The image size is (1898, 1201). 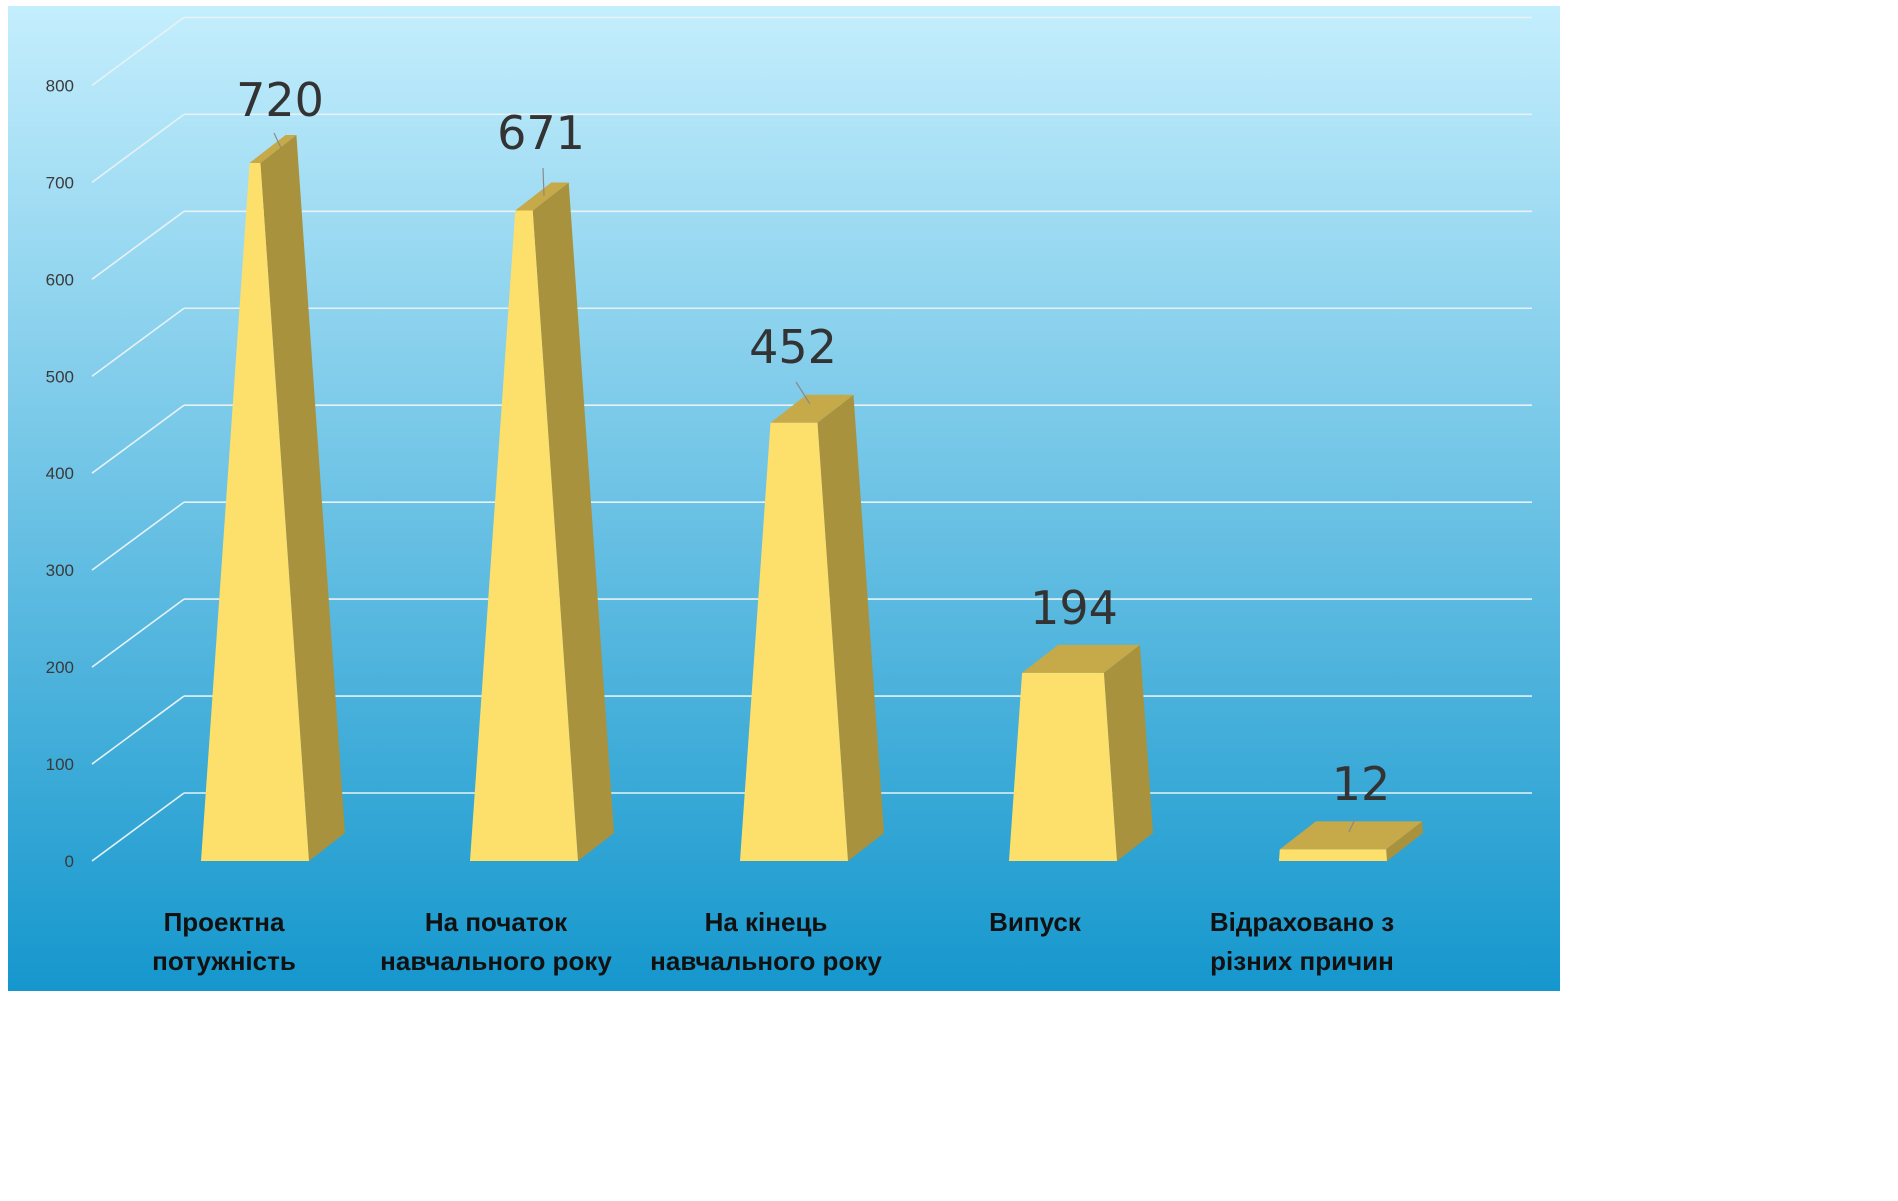 I want to click on y-tick-label: 300, so click(x=60, y=570).